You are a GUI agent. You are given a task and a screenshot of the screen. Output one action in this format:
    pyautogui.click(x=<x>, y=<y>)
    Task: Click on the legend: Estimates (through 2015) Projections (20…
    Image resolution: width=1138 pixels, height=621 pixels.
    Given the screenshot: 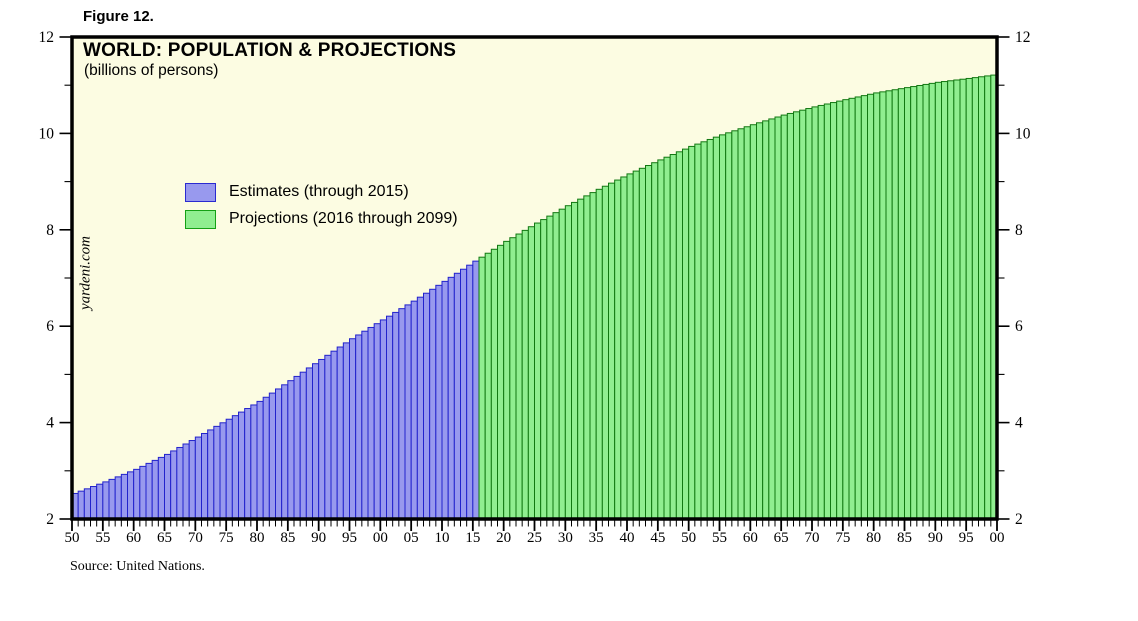 What is the action you would take?
    pyautogui.click(x=321, y=209)
    